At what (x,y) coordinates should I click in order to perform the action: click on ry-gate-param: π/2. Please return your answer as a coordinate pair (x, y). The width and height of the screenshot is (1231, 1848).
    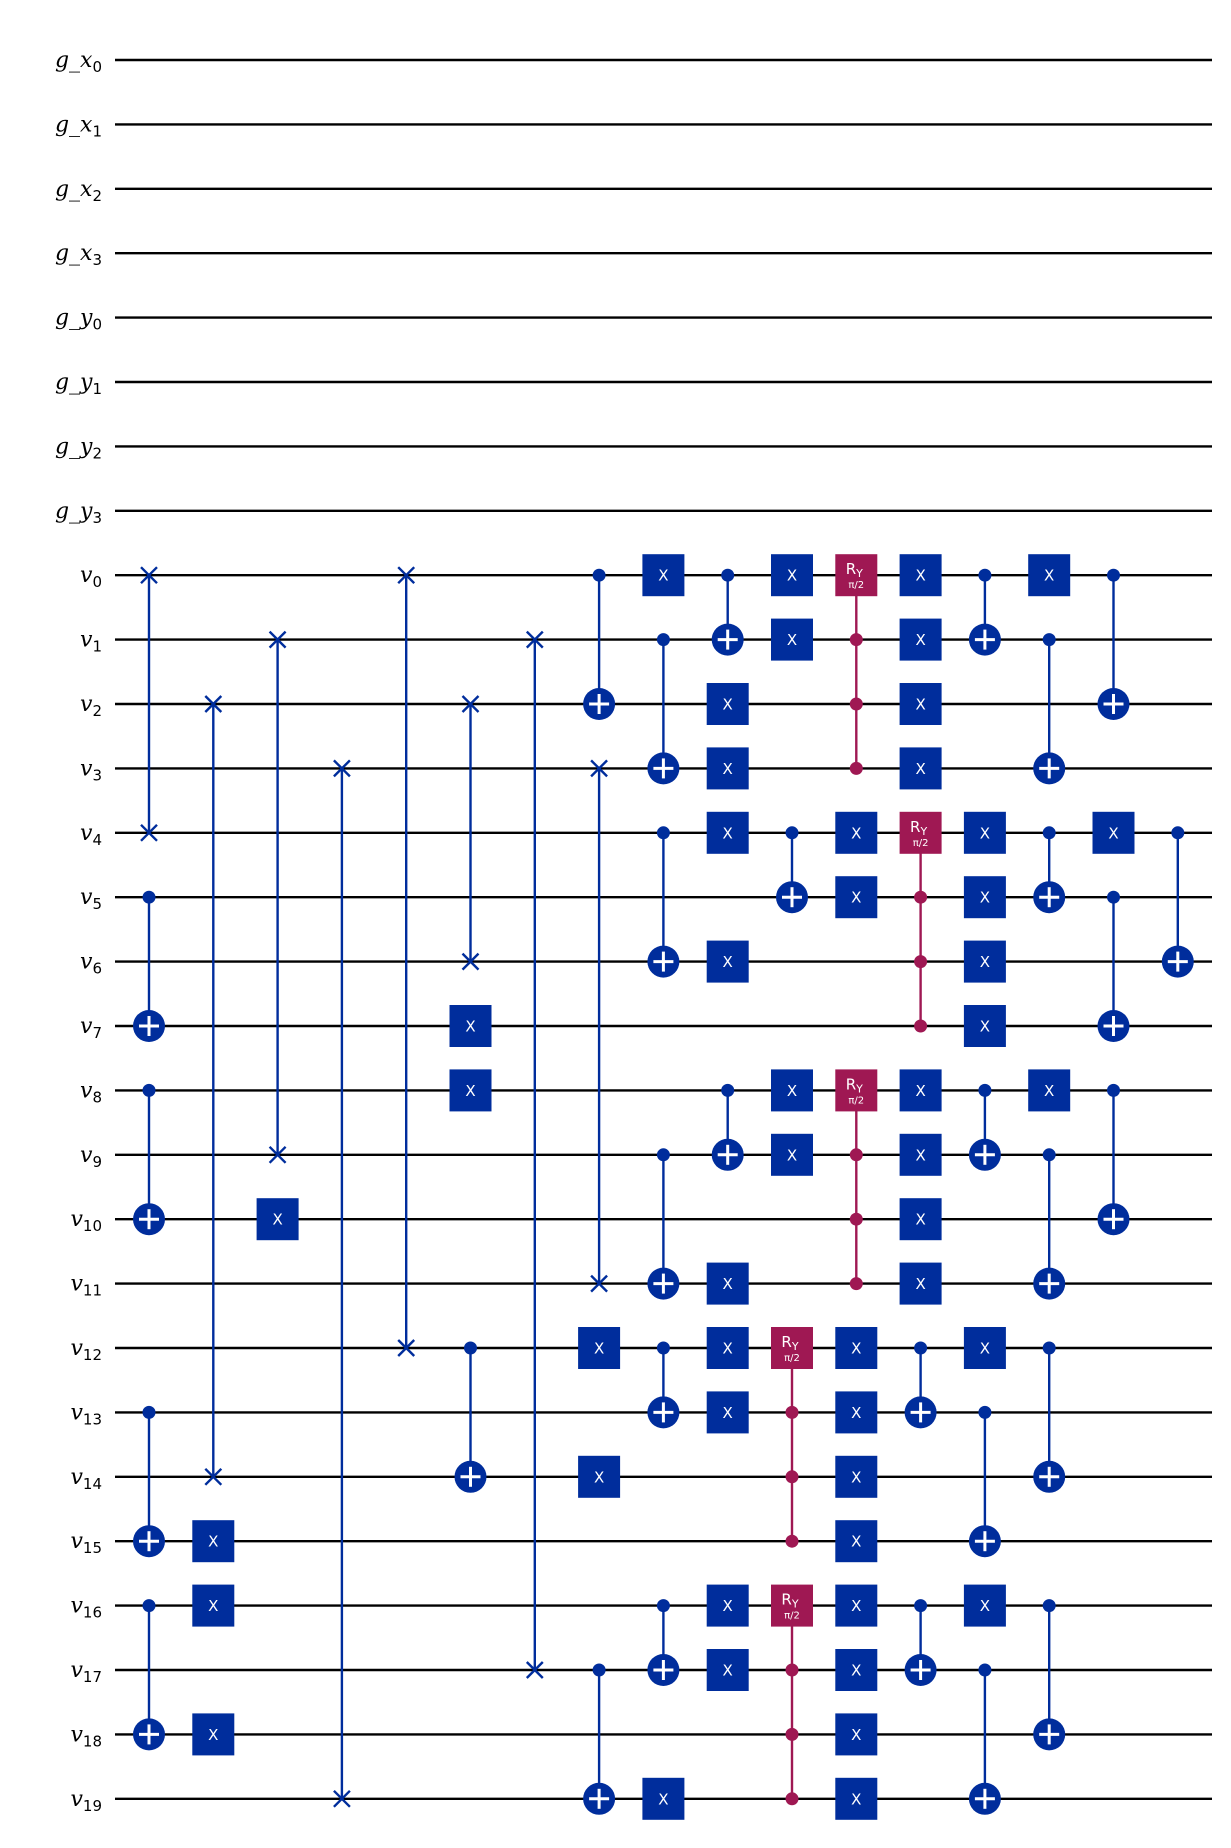
    Looking at the image, I should click on (921, 843).